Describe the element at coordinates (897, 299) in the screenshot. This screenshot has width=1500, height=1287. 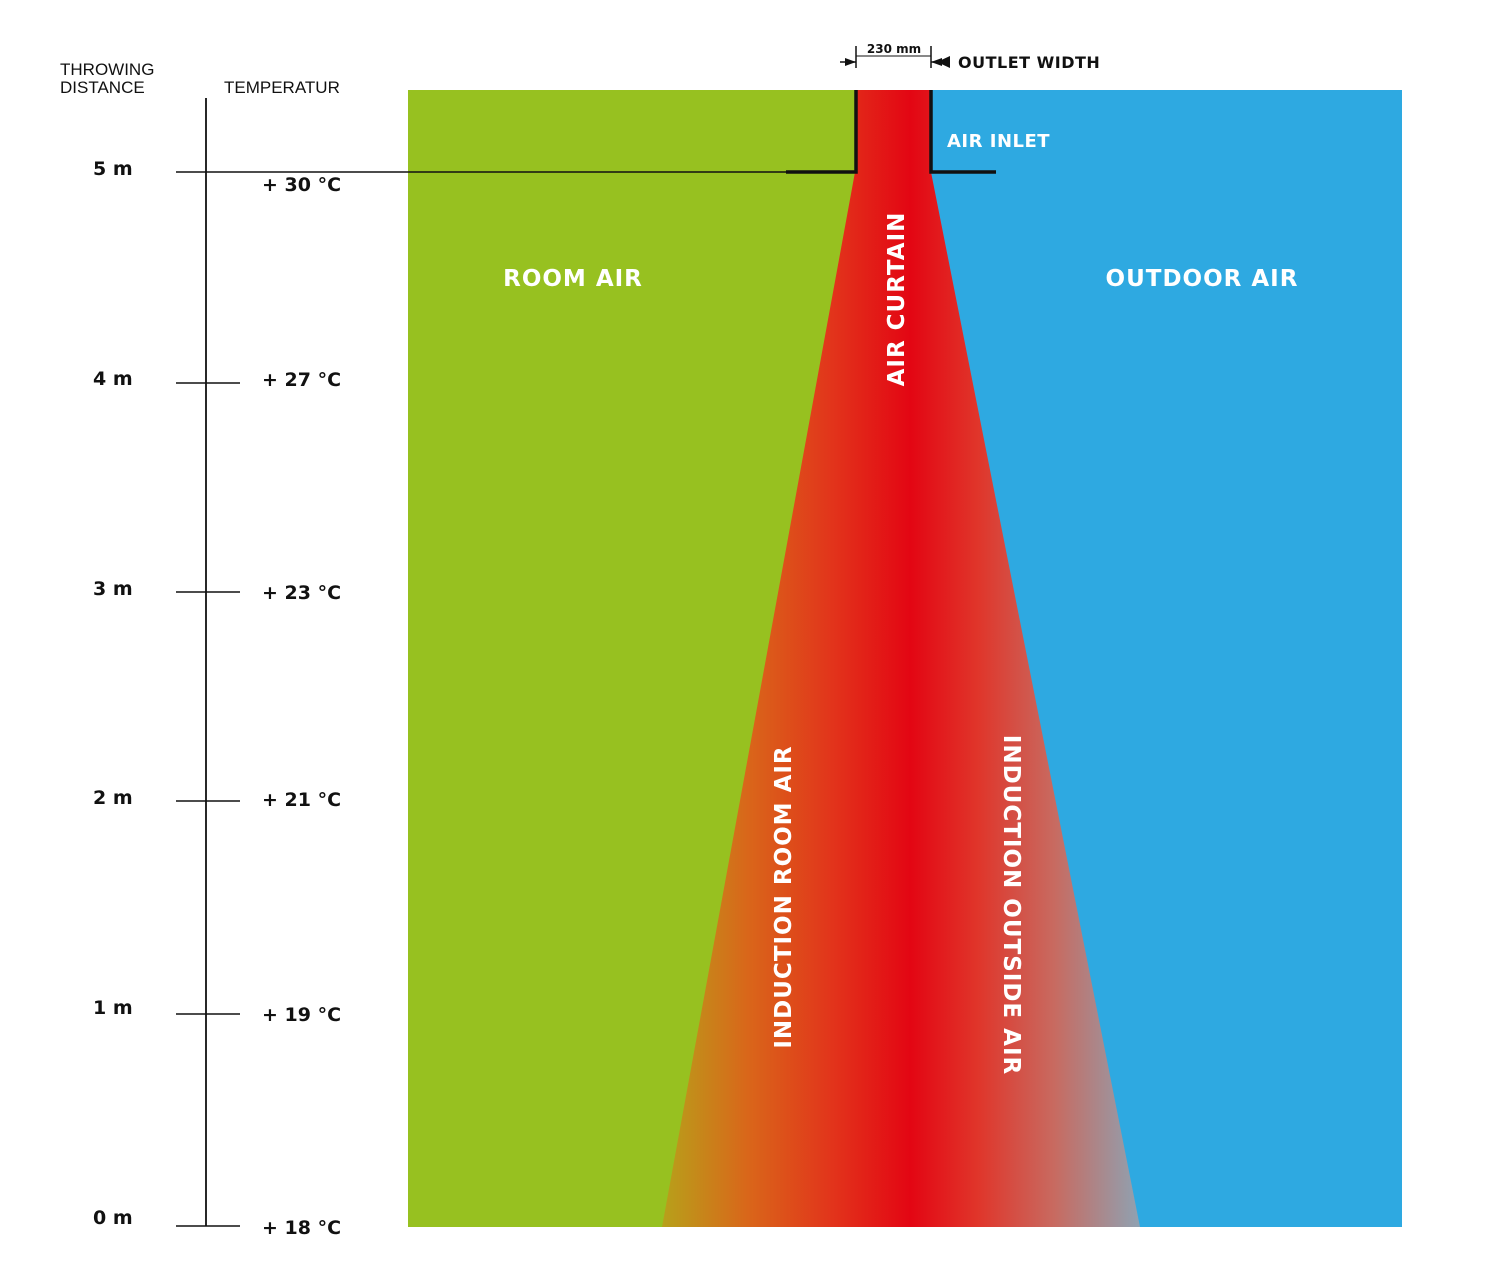
I see `air-curtain-label: AIR CURTAIN` at that location.